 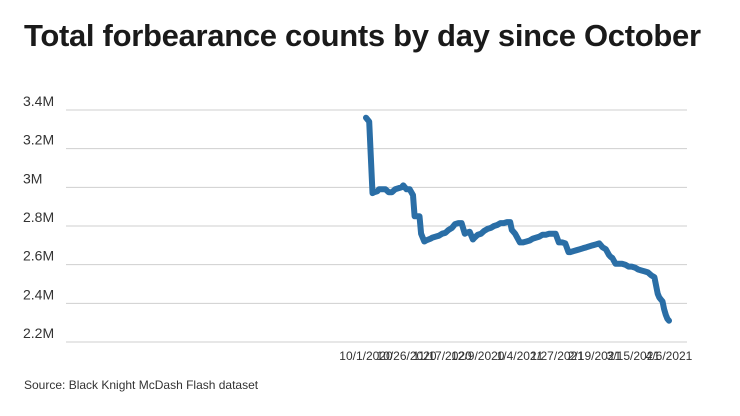 What do you see at coordinates (442, 356) in the screenshot?
I see `x-tick-label: 11/17/2020` at bounding box center [442, 356].